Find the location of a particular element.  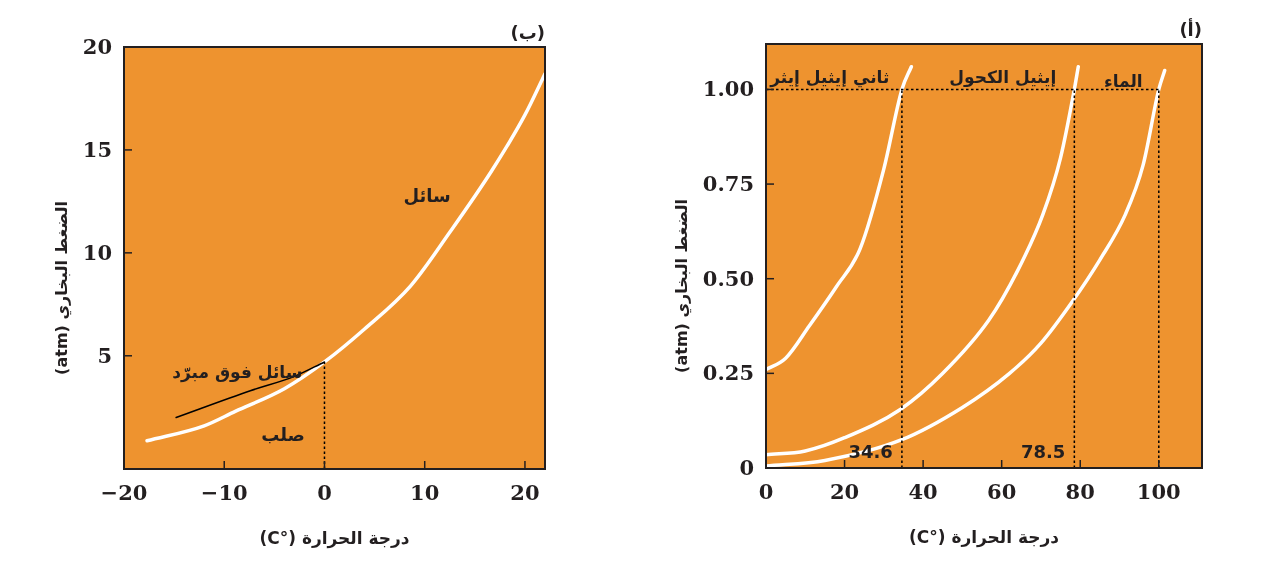

x-tick-label: 80 is located at coordinates (1080, 491).